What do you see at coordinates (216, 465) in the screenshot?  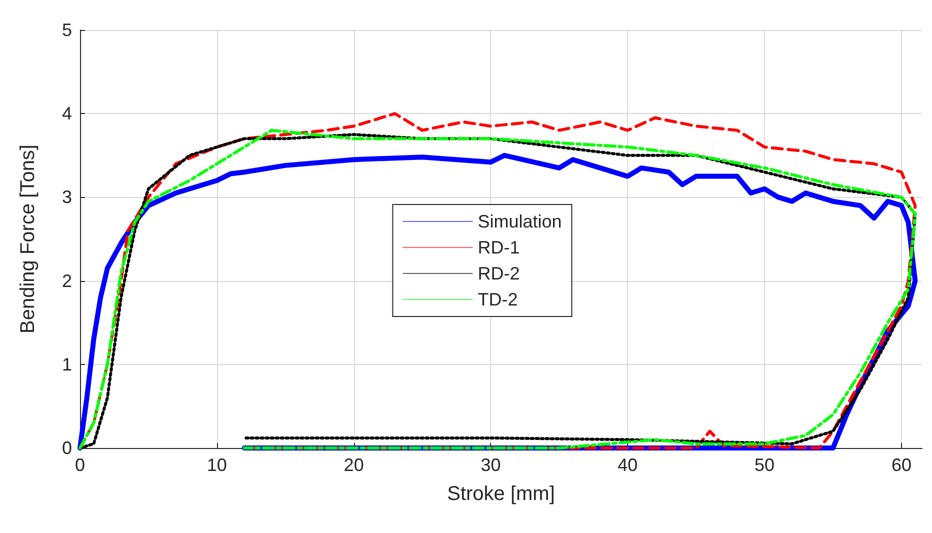 I see `x-tick-label: 10` at bounding box center [216, 465].